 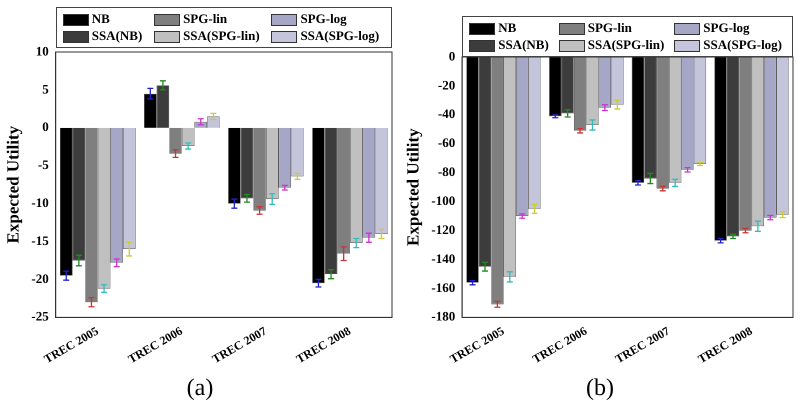 I want to click on y-tick-label: -140, so click(x=443, y=258).